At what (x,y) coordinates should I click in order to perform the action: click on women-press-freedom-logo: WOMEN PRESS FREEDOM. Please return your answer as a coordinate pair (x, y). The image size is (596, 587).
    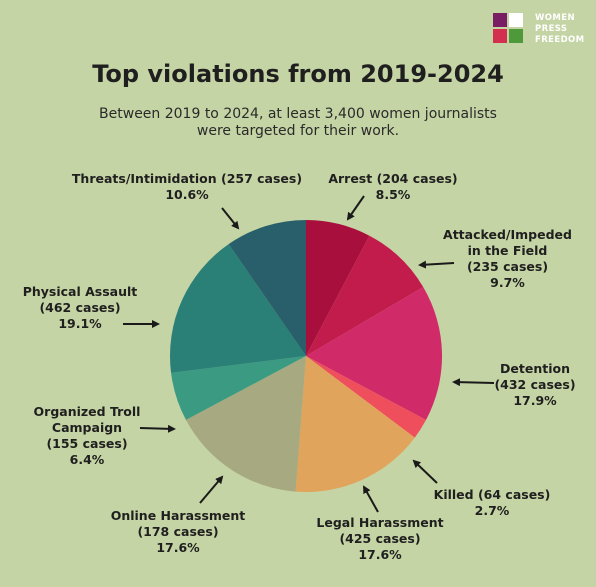
    Looking at the image, I should click on (540, 30).